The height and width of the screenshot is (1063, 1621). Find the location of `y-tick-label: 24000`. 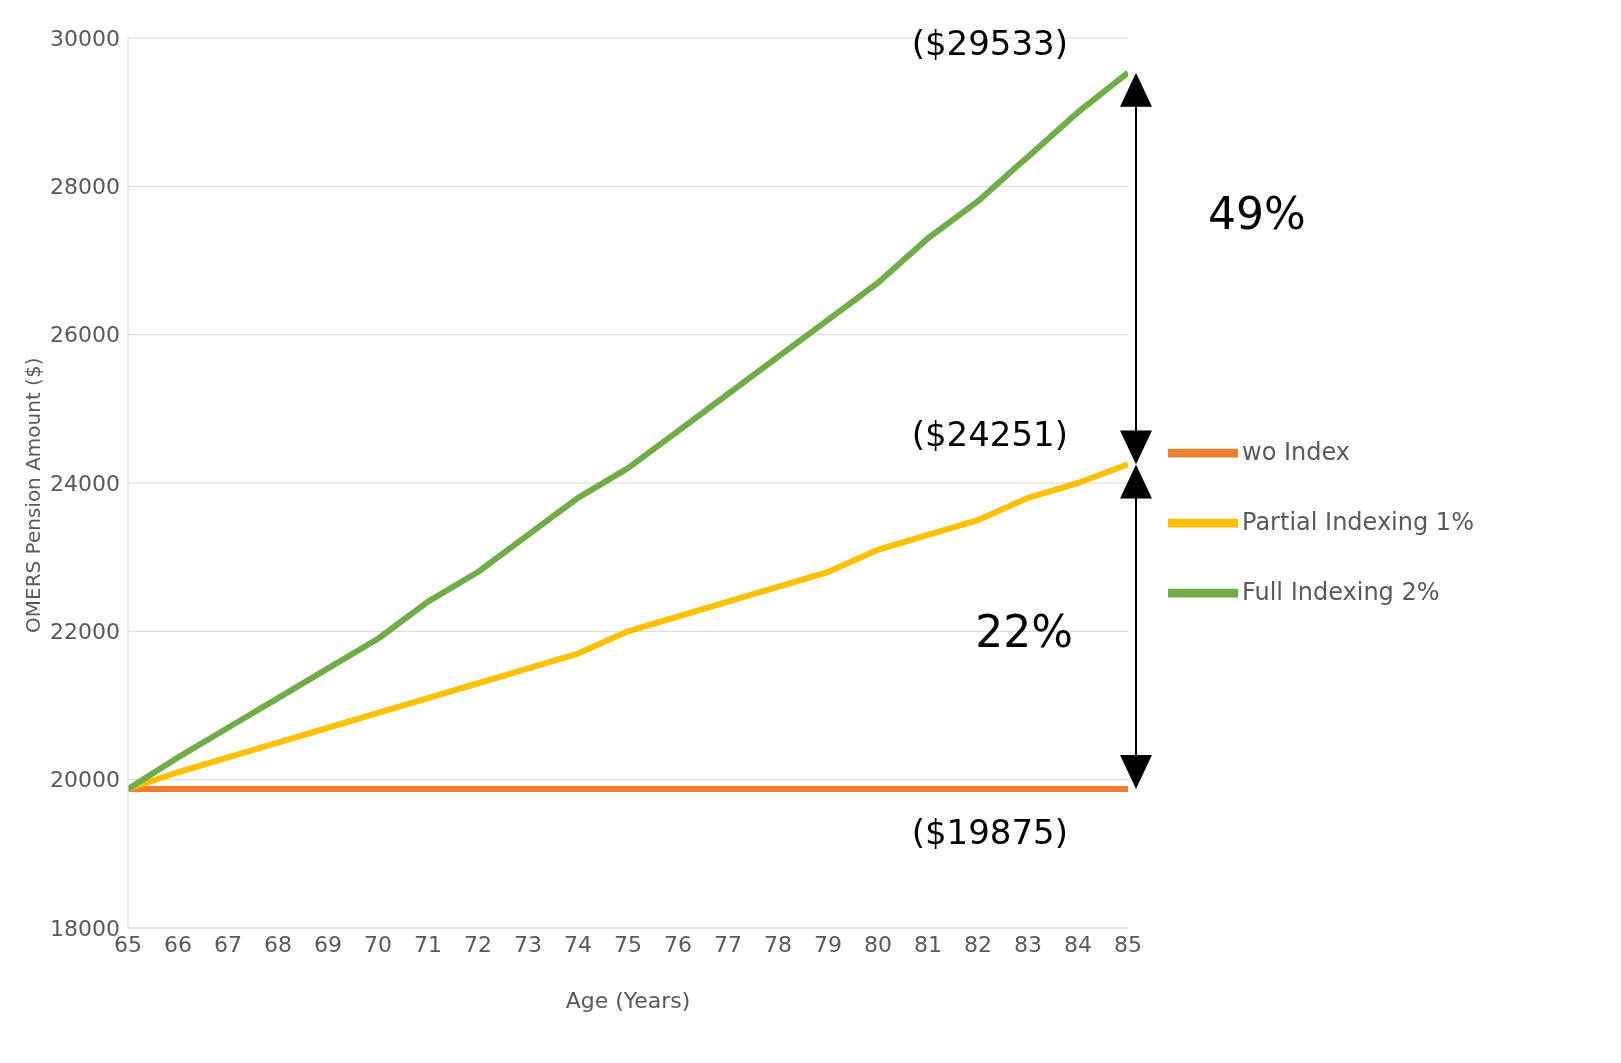

y-tick-label: 24000 is located at coordinates (85, 483).